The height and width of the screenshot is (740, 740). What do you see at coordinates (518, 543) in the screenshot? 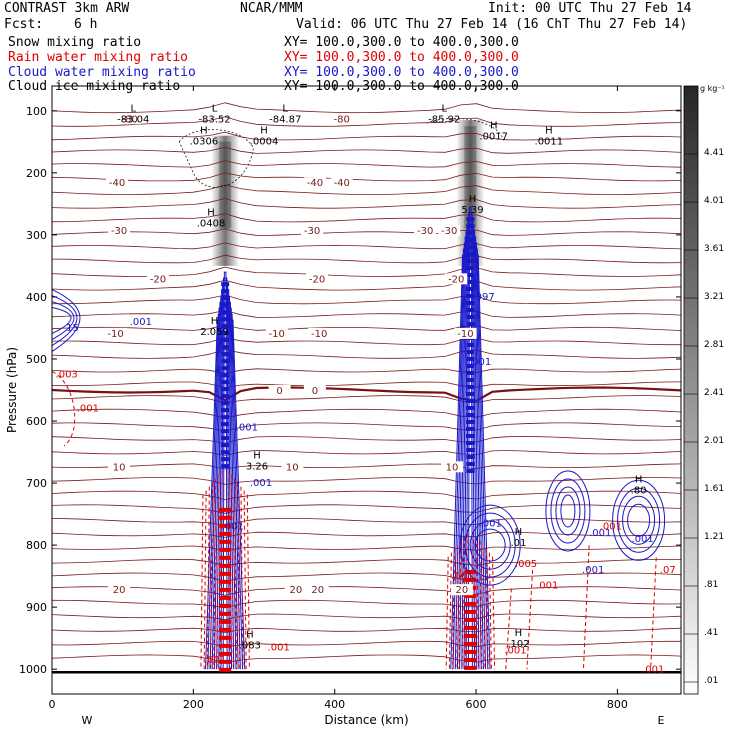
I see `extremum-value: .01` at bounding box center [518, 543].